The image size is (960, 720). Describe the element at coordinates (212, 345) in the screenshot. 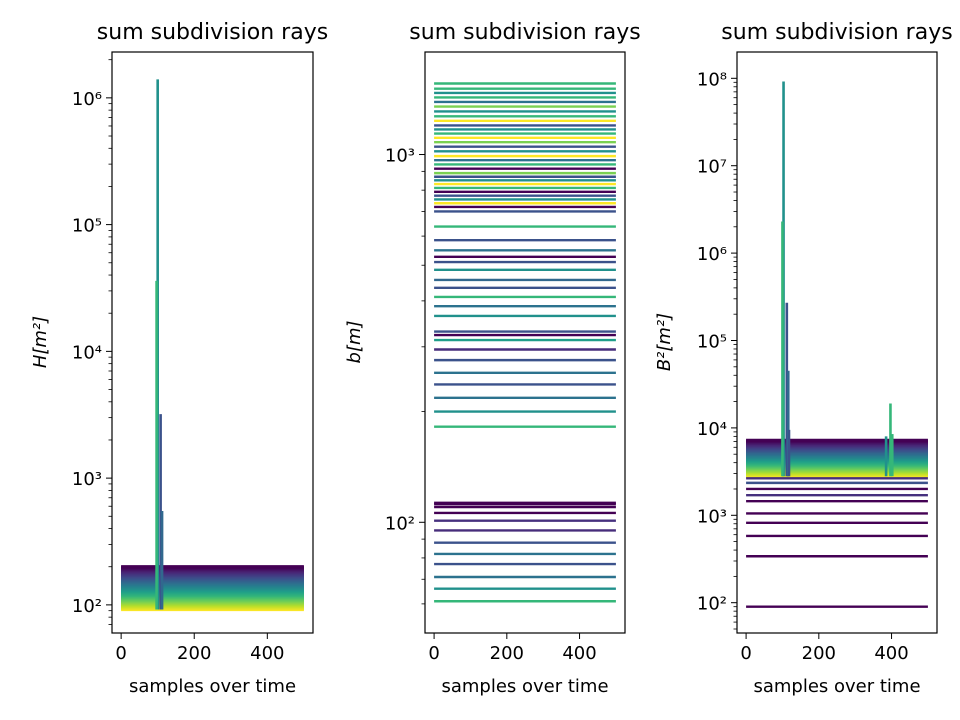

I see `panel-1-plot` at that location.